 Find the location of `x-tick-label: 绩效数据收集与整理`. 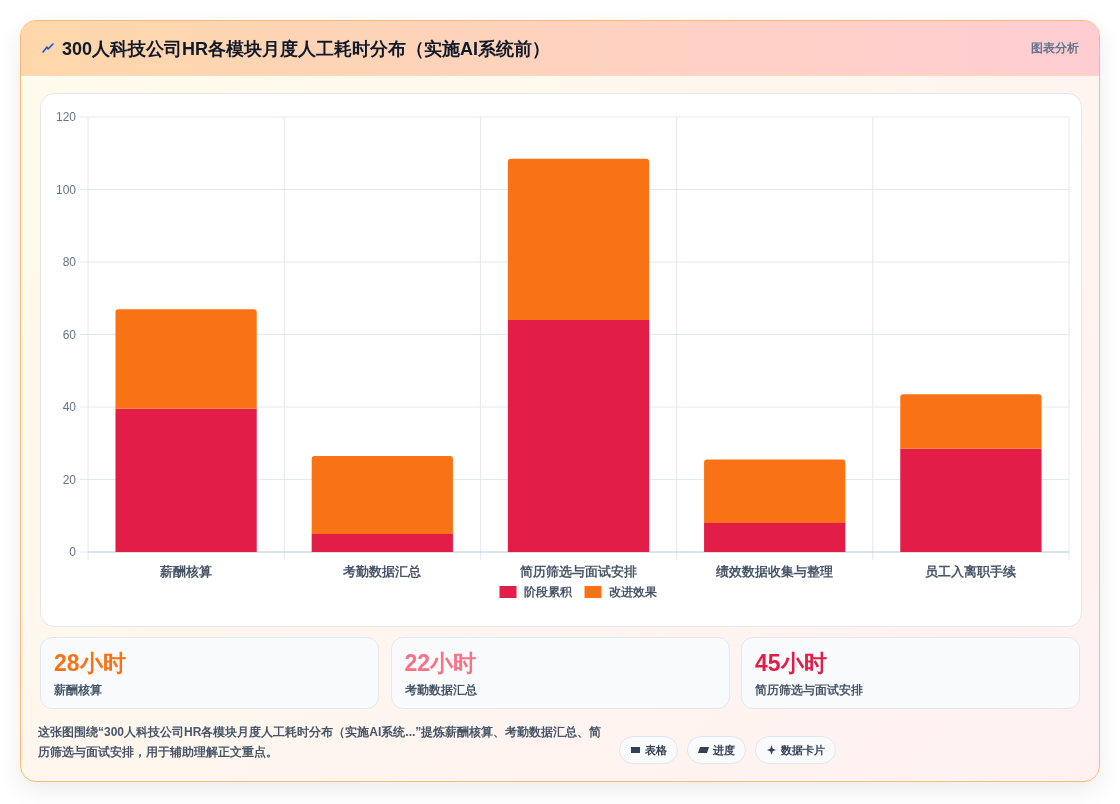

x-tick-label: 绩效数据收集与整理 is located at coordinates (774, 571).